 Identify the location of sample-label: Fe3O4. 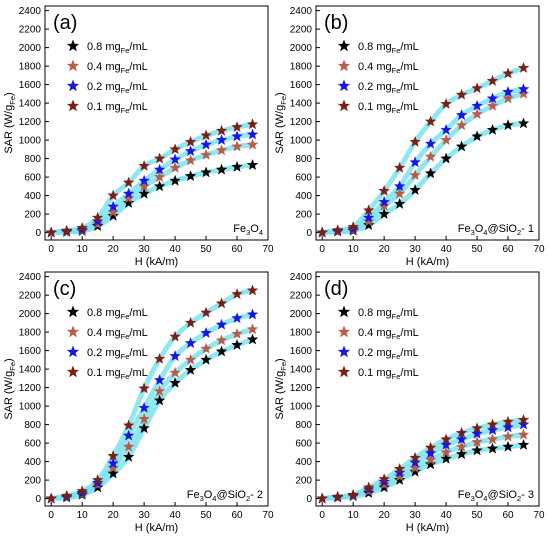
(248, 230).